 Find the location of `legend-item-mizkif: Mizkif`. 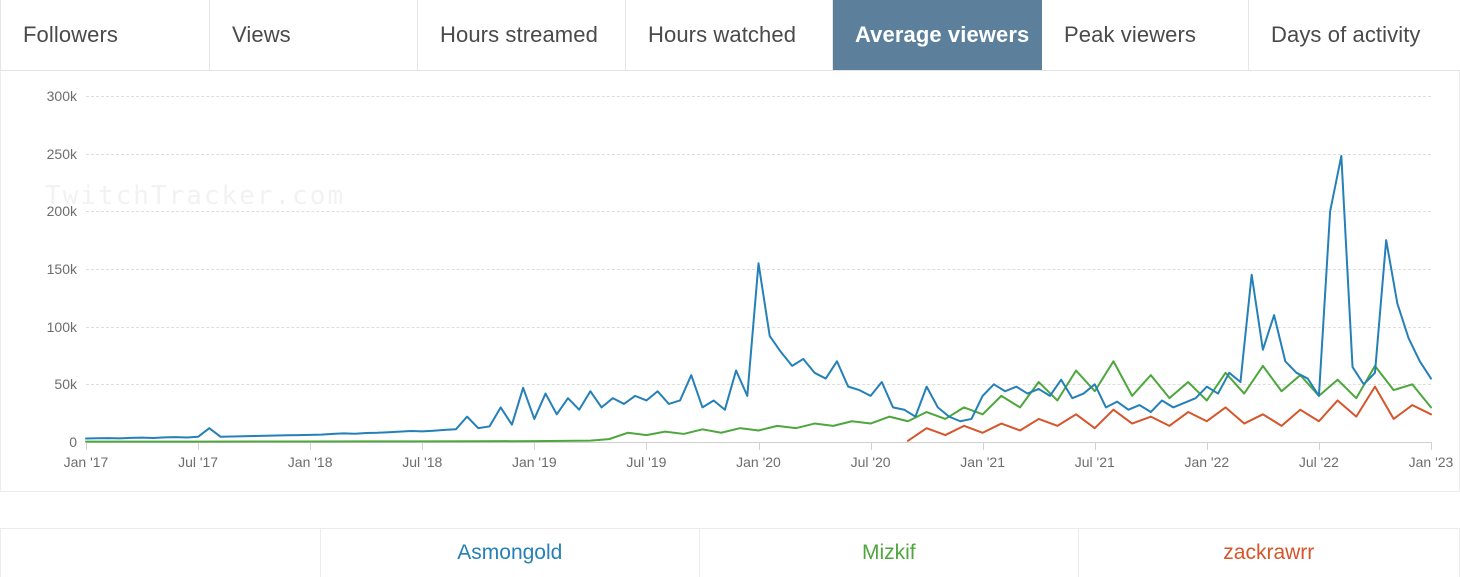

legend-item-mizkif: Mizkif is located at coordinates (889, 553).